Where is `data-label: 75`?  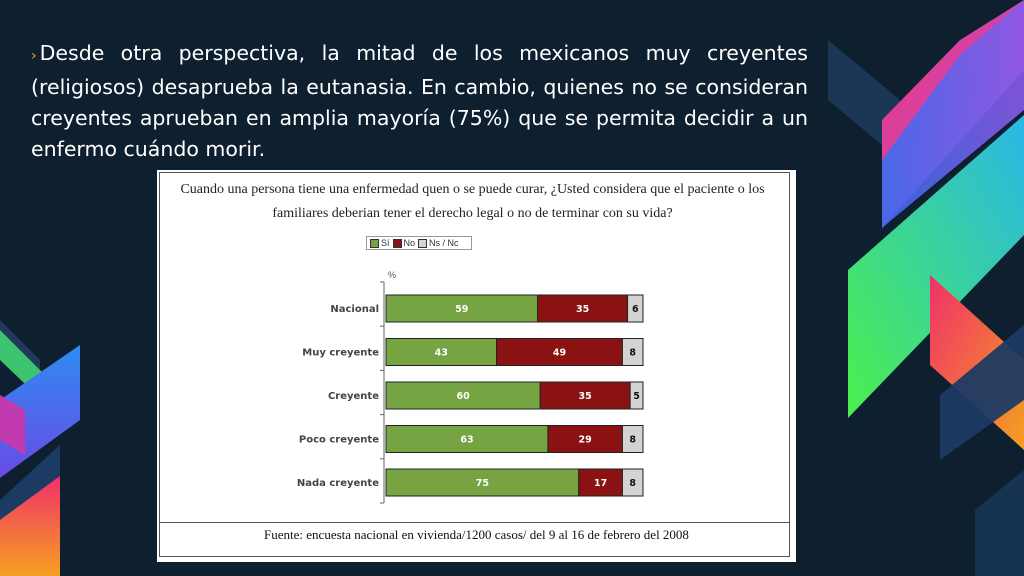 data-label: 75 is located at coordinates (482, 483).